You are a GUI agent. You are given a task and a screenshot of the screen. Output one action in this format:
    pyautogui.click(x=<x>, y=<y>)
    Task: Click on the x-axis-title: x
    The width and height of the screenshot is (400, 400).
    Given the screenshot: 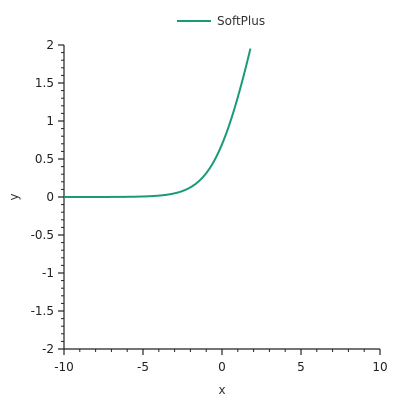 What is the action you would take?
    pyautogui.click(x=221, y=390)
    